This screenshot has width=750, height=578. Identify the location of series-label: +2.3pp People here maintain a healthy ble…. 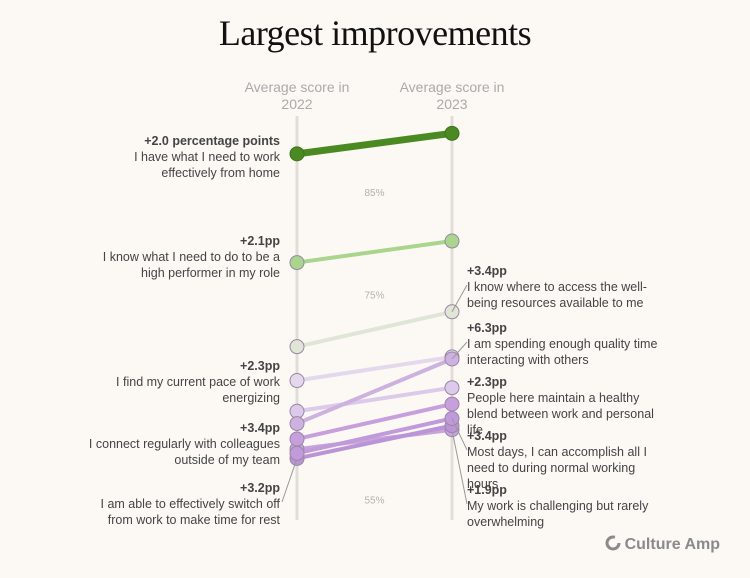
(567, 406).